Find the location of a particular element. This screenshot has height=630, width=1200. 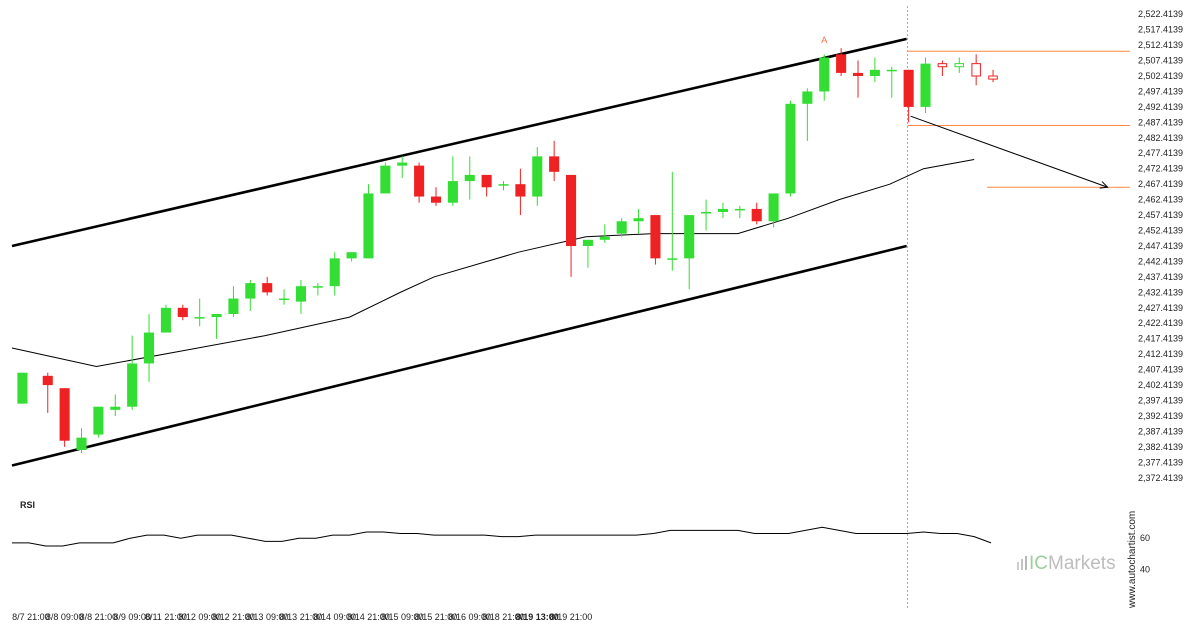

price-tick-label: 2,492.4139 is located at coordinates (1160, 107).